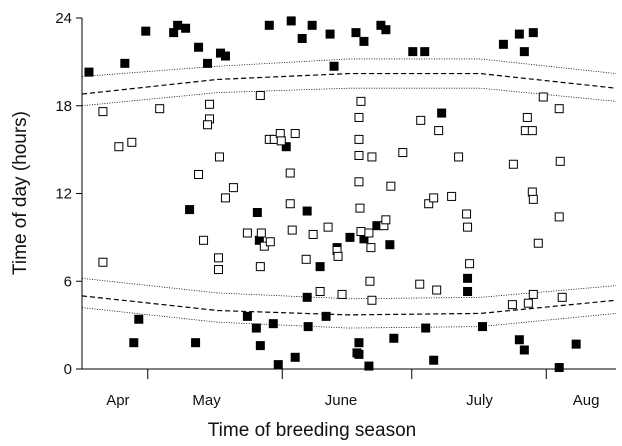  I want to click on y-tick-label: 0, so click(68, 369).